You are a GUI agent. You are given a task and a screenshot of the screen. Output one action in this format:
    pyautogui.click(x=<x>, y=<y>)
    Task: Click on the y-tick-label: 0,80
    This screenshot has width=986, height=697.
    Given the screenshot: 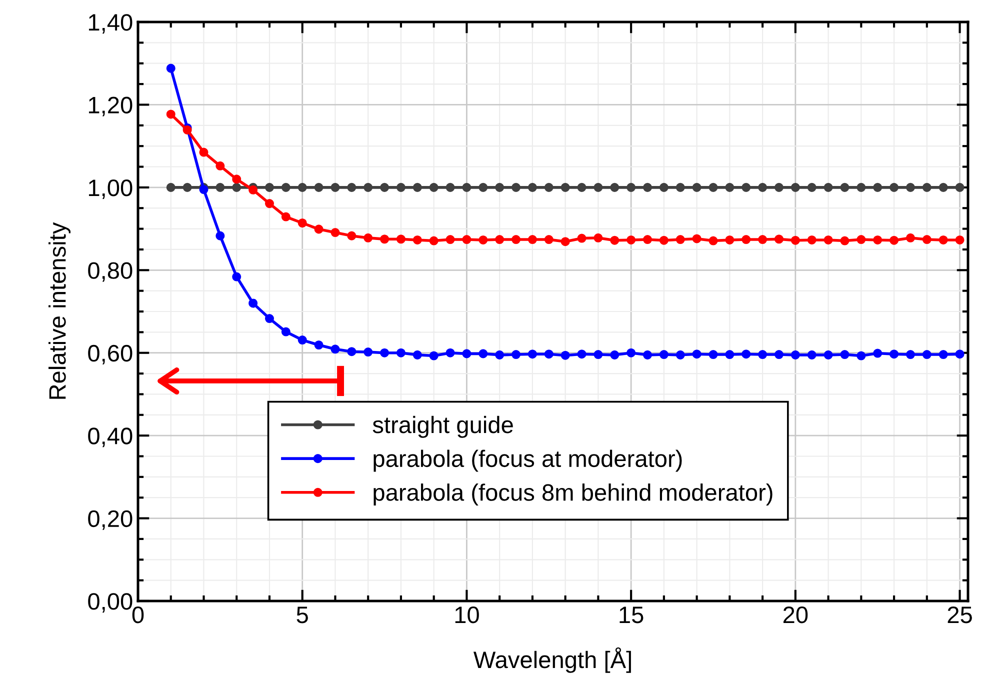 What is the action you would take?
    pyautogui.click(x=110, y=272)
    